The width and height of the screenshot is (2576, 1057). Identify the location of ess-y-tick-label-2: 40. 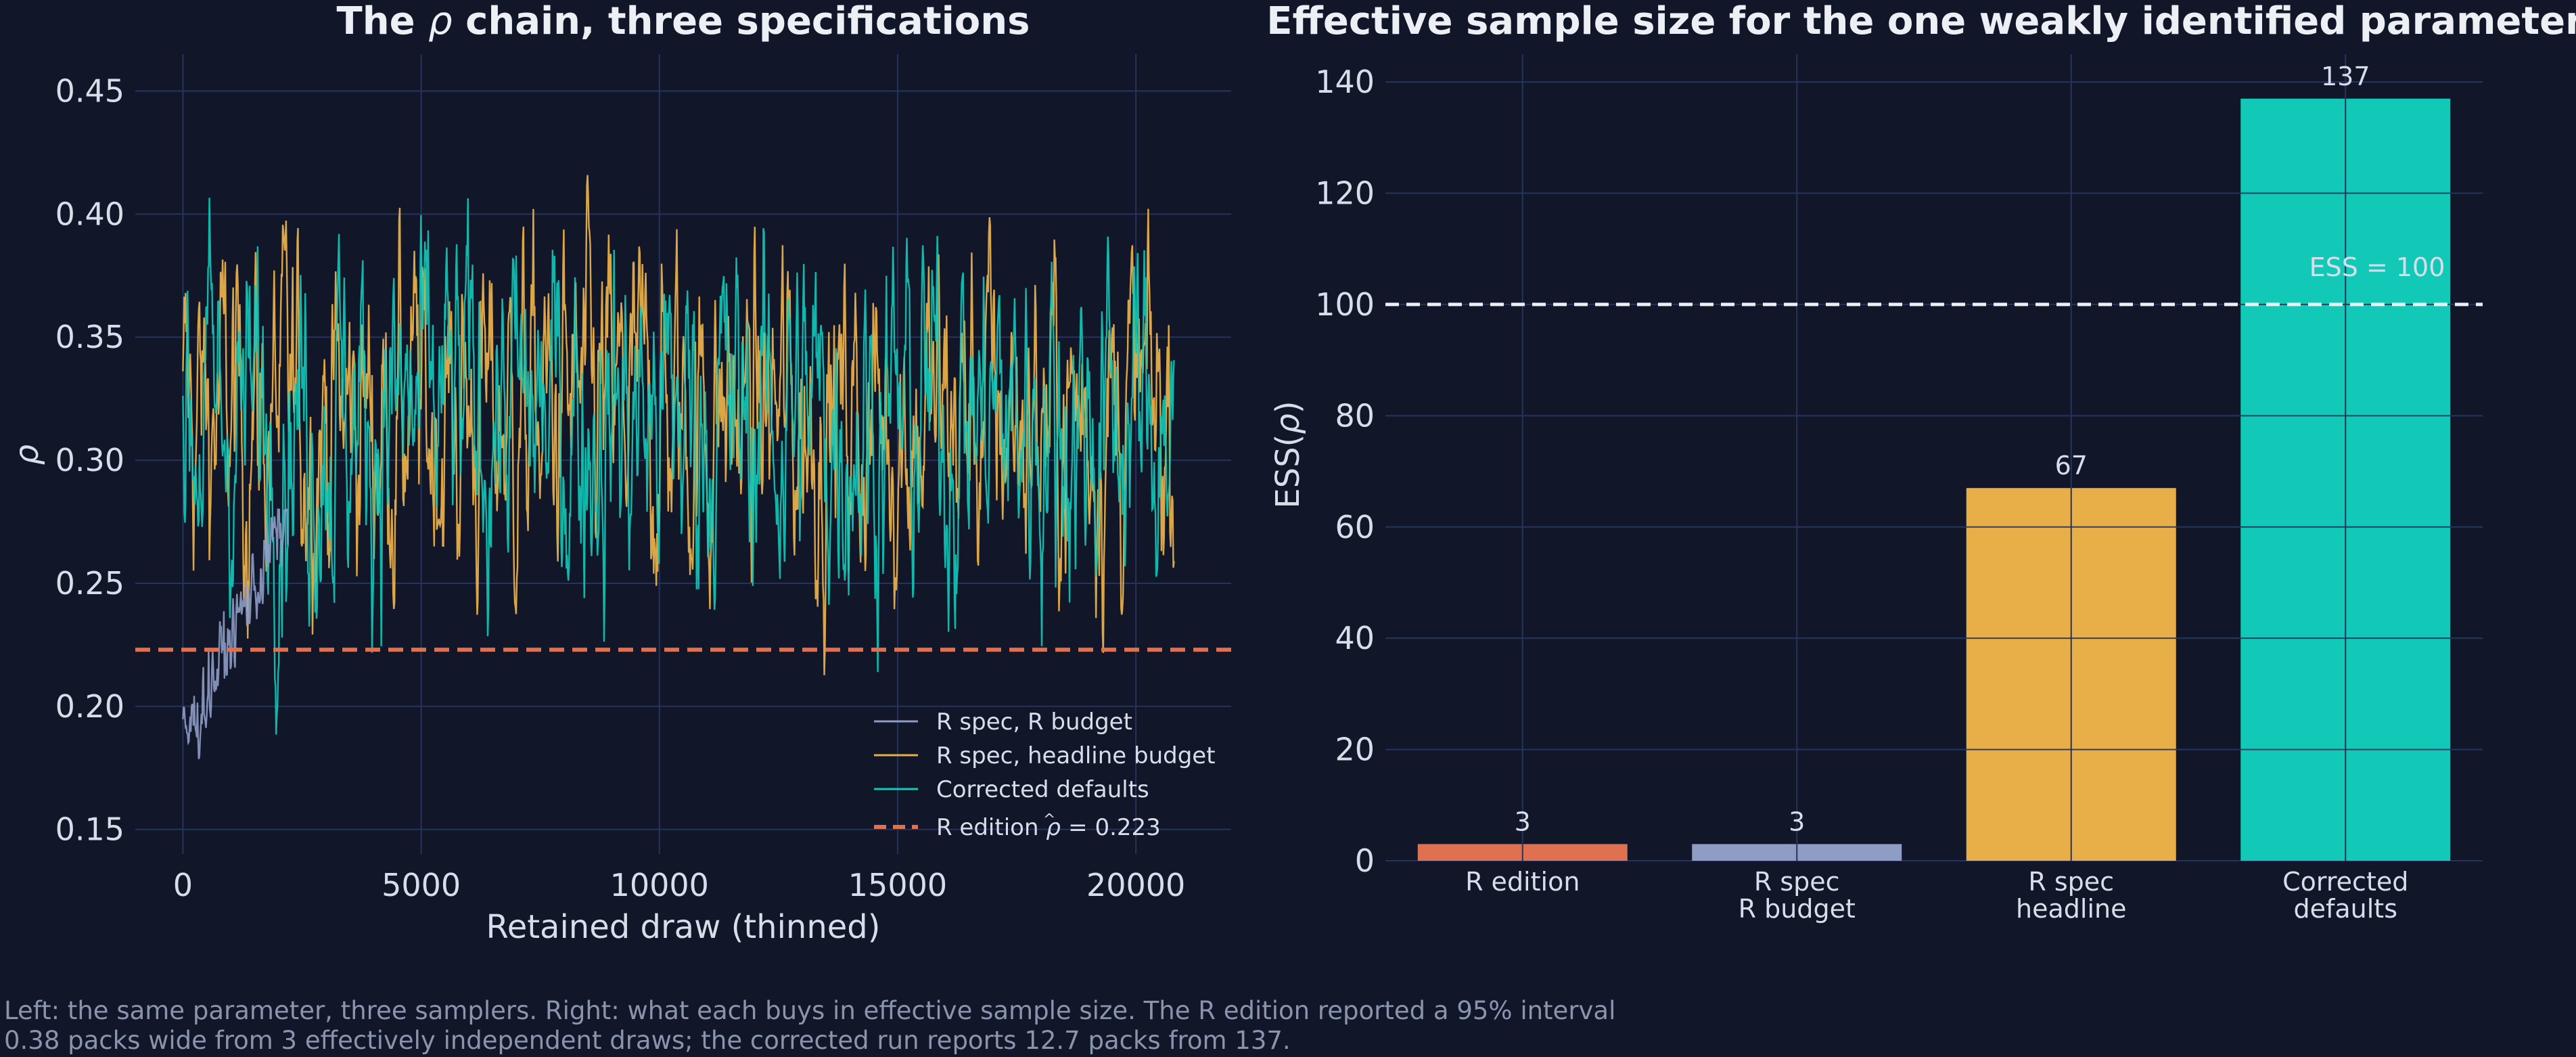
(1355, 638).